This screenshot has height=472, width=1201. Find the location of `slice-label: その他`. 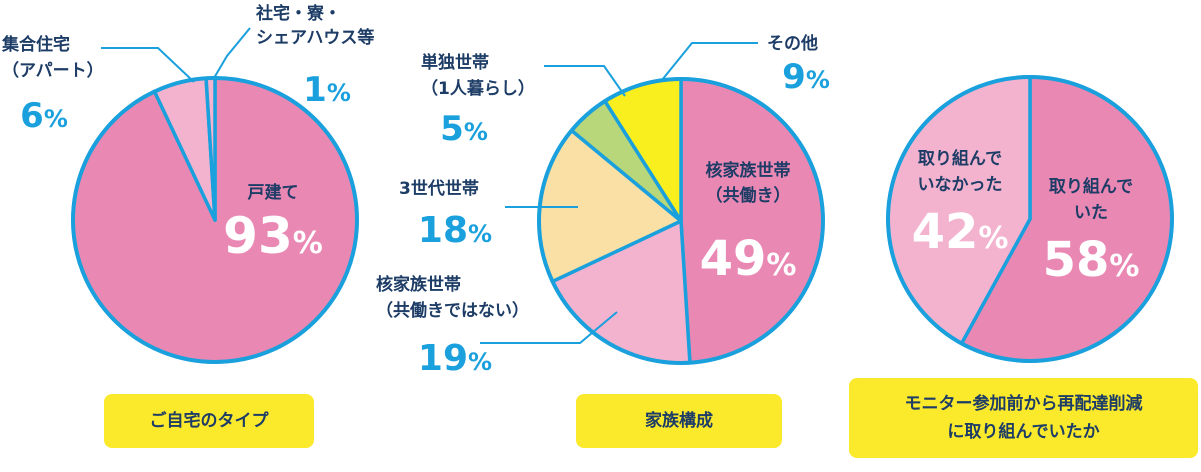

slice-label: その他 is located at coordinates (792, 43).